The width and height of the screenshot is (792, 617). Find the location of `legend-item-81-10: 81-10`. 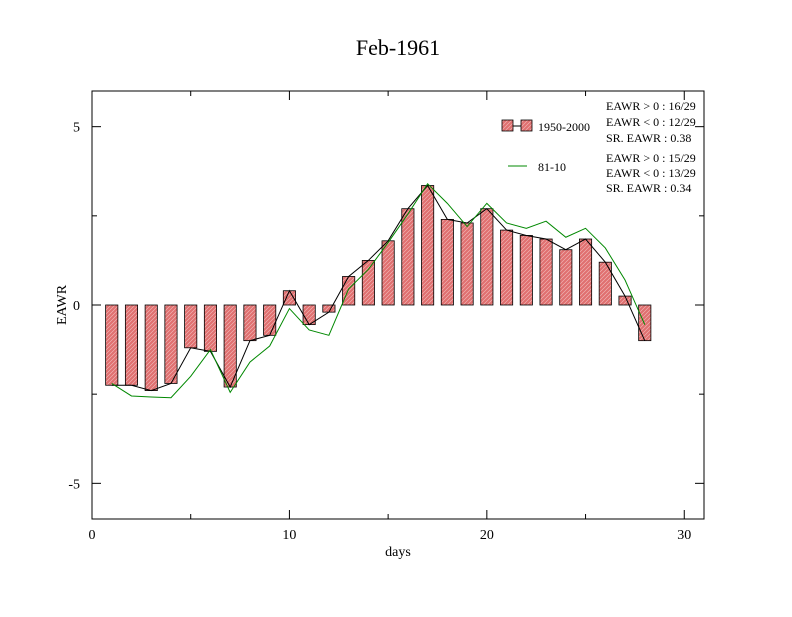

legend-item-81-10: 81-10 is located at coordinates (537, 167).